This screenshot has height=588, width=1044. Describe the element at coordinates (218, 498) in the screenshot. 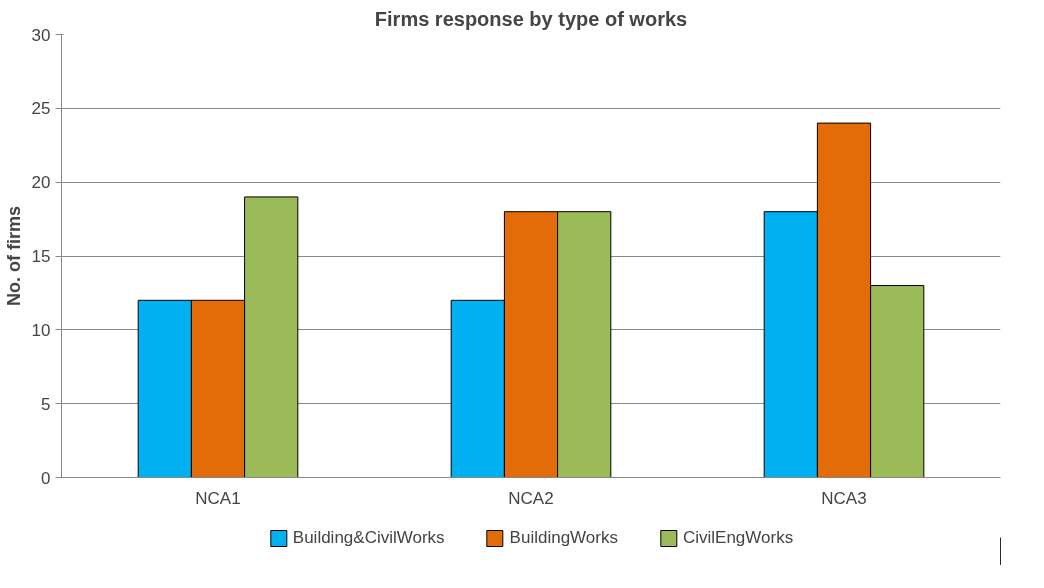

I see `x-tick-label: NCA1` at that location.